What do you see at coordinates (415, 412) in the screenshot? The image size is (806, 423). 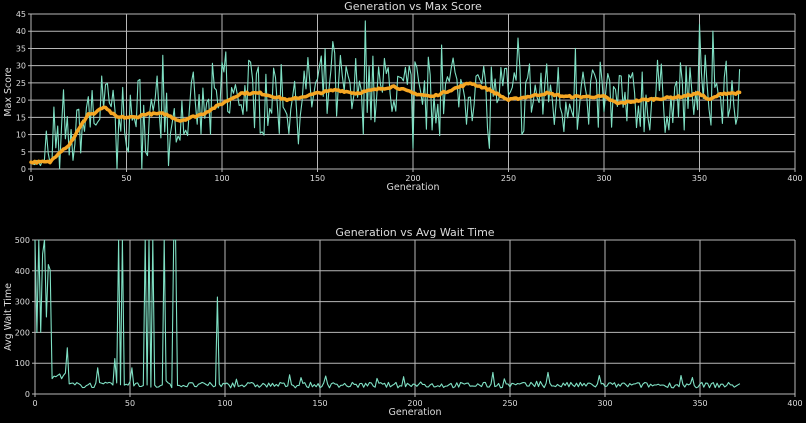 I see `bottom-plot-xlabel: Generation` at bounding box center [415, 412].